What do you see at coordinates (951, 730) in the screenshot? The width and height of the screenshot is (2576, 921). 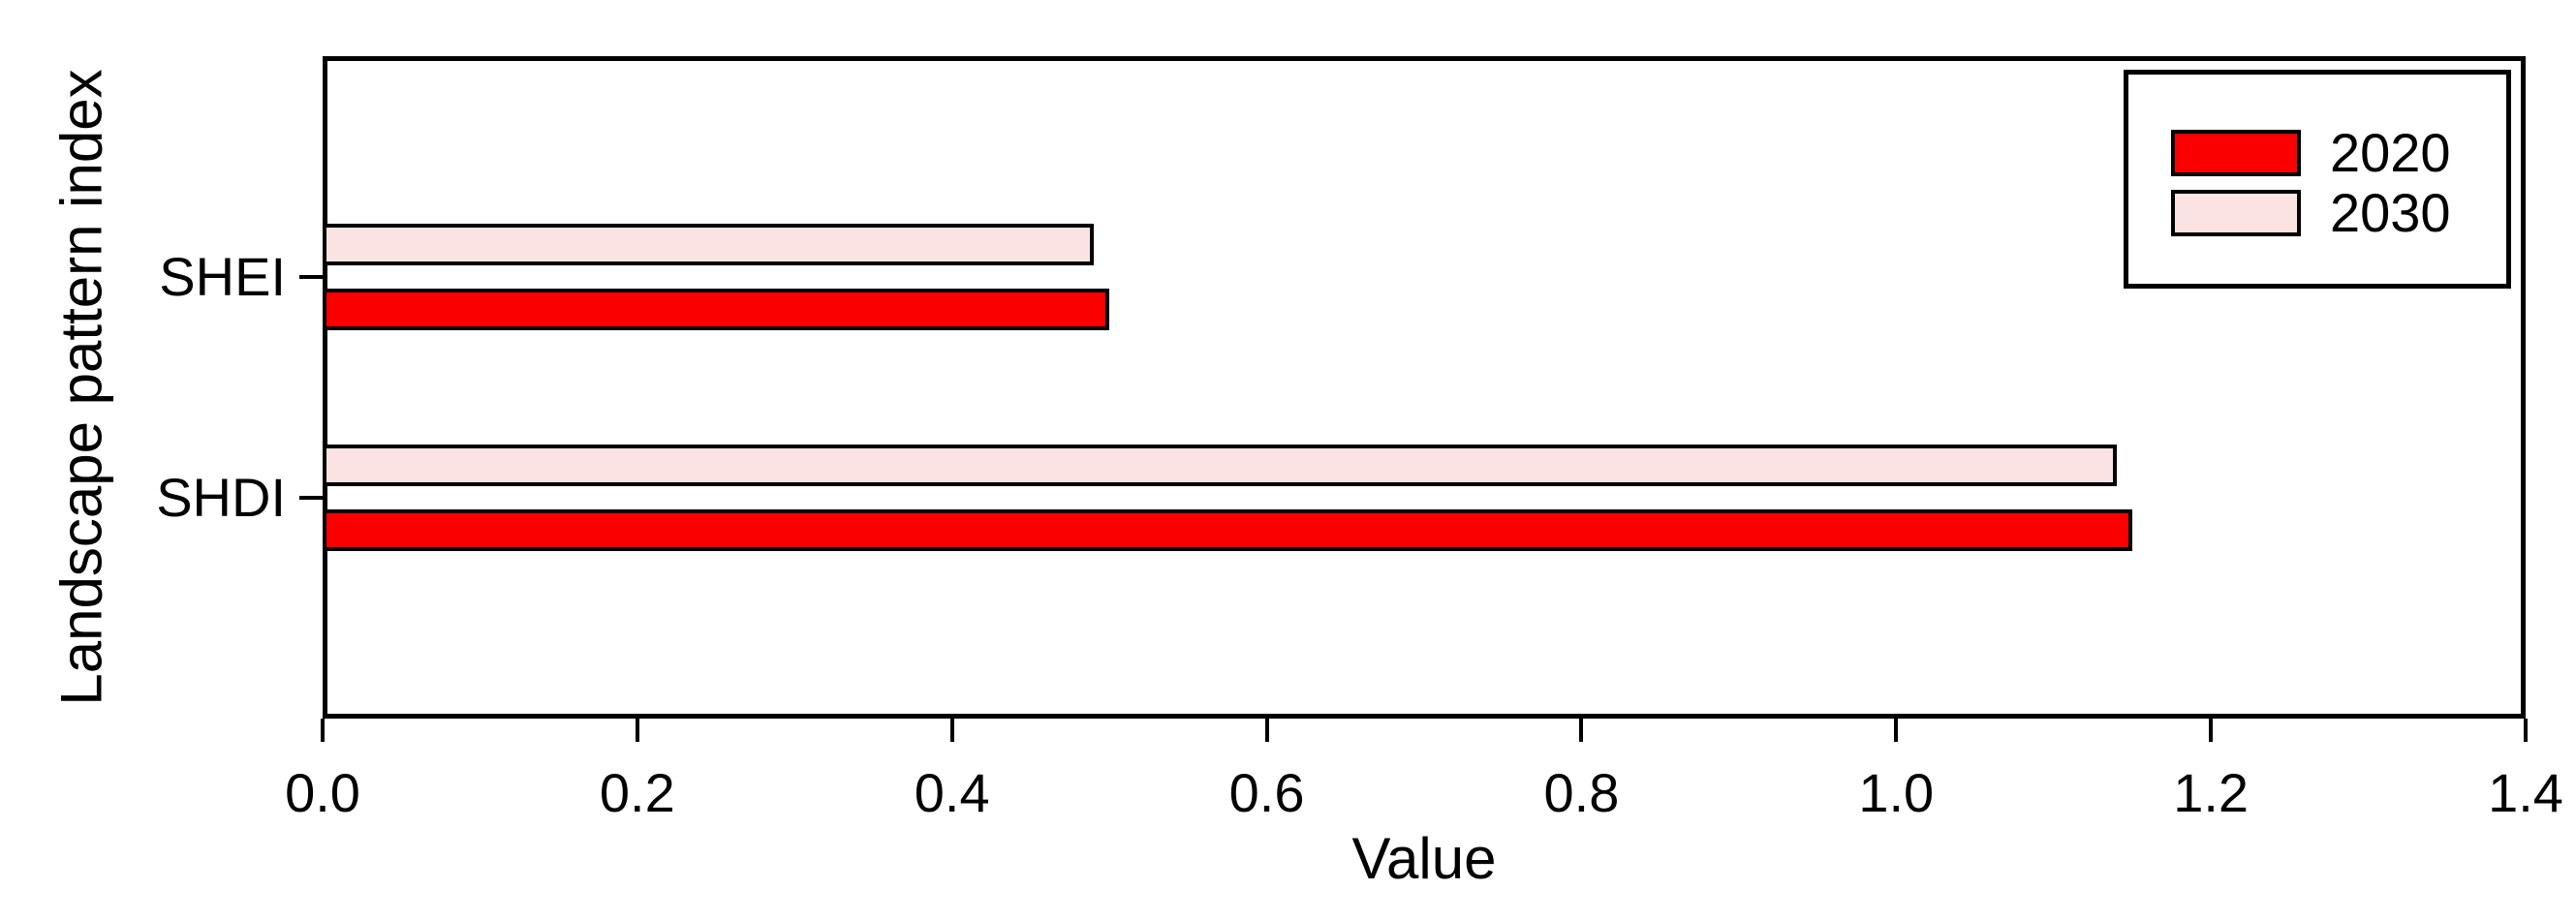 I see `x-tick-0.4` at bounding box center [951, 730].